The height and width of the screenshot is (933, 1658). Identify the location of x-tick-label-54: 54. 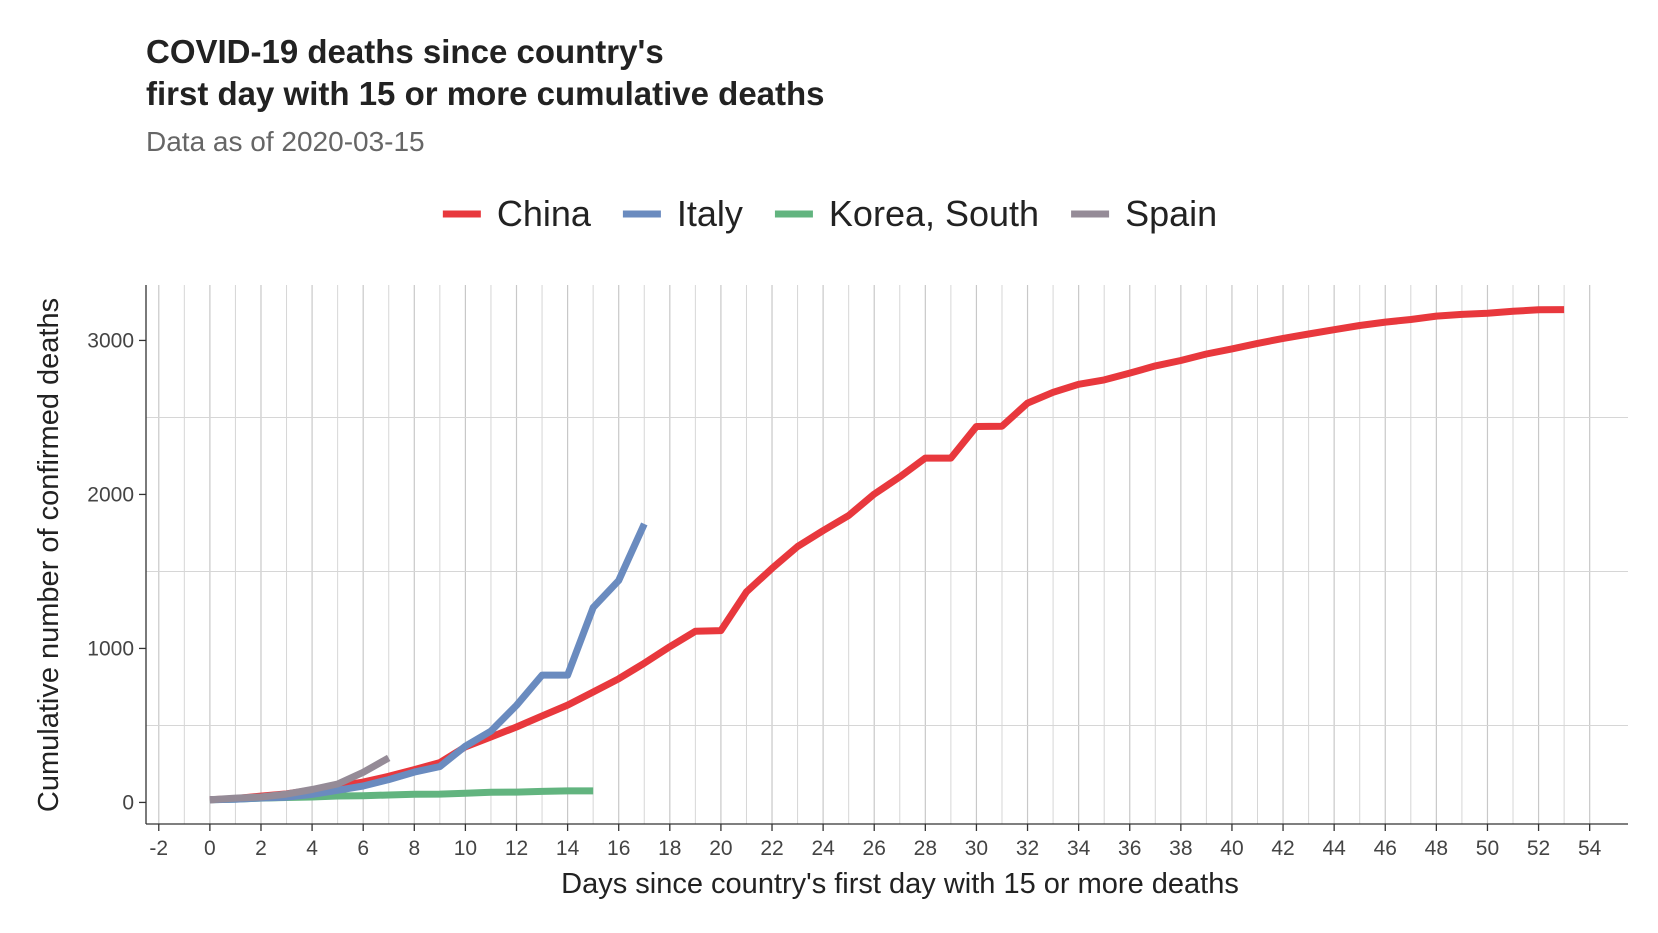
(1590, 848).